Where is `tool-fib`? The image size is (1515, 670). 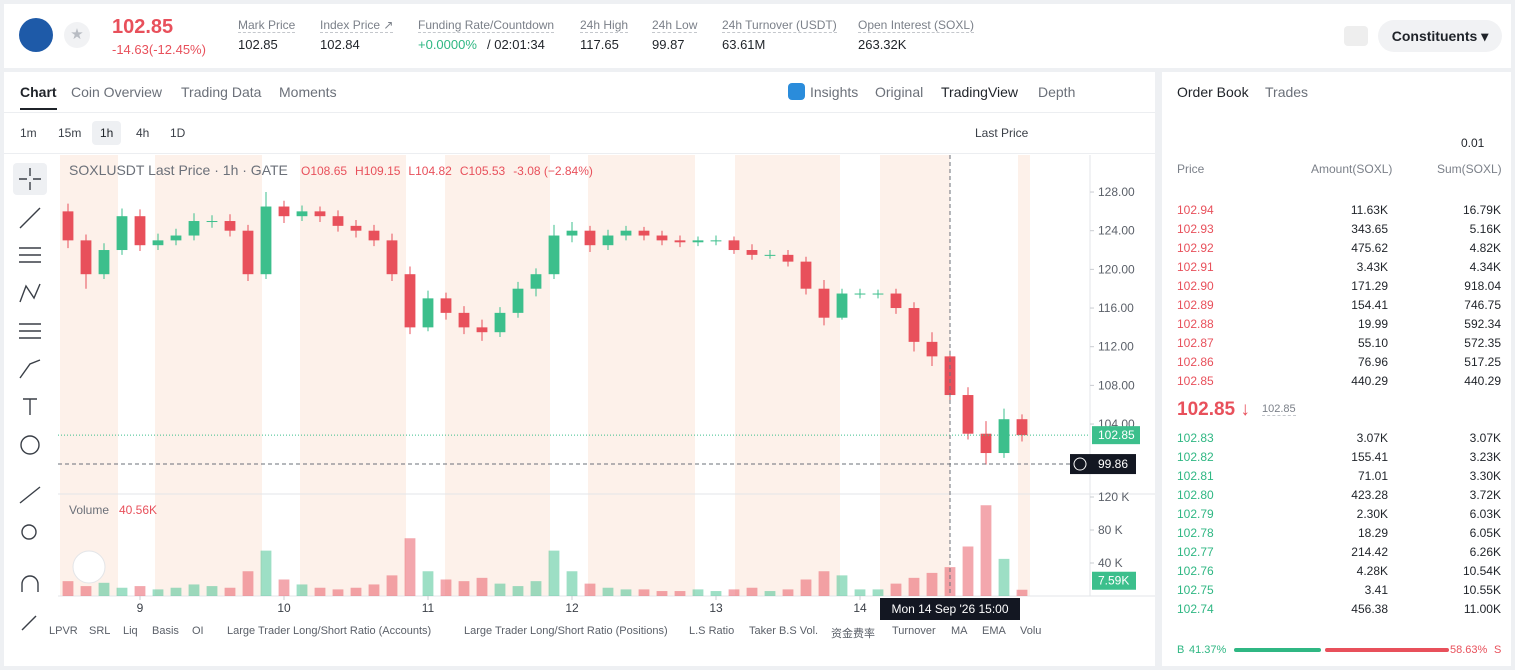 tool-fib is located at coordinates (30, 331).